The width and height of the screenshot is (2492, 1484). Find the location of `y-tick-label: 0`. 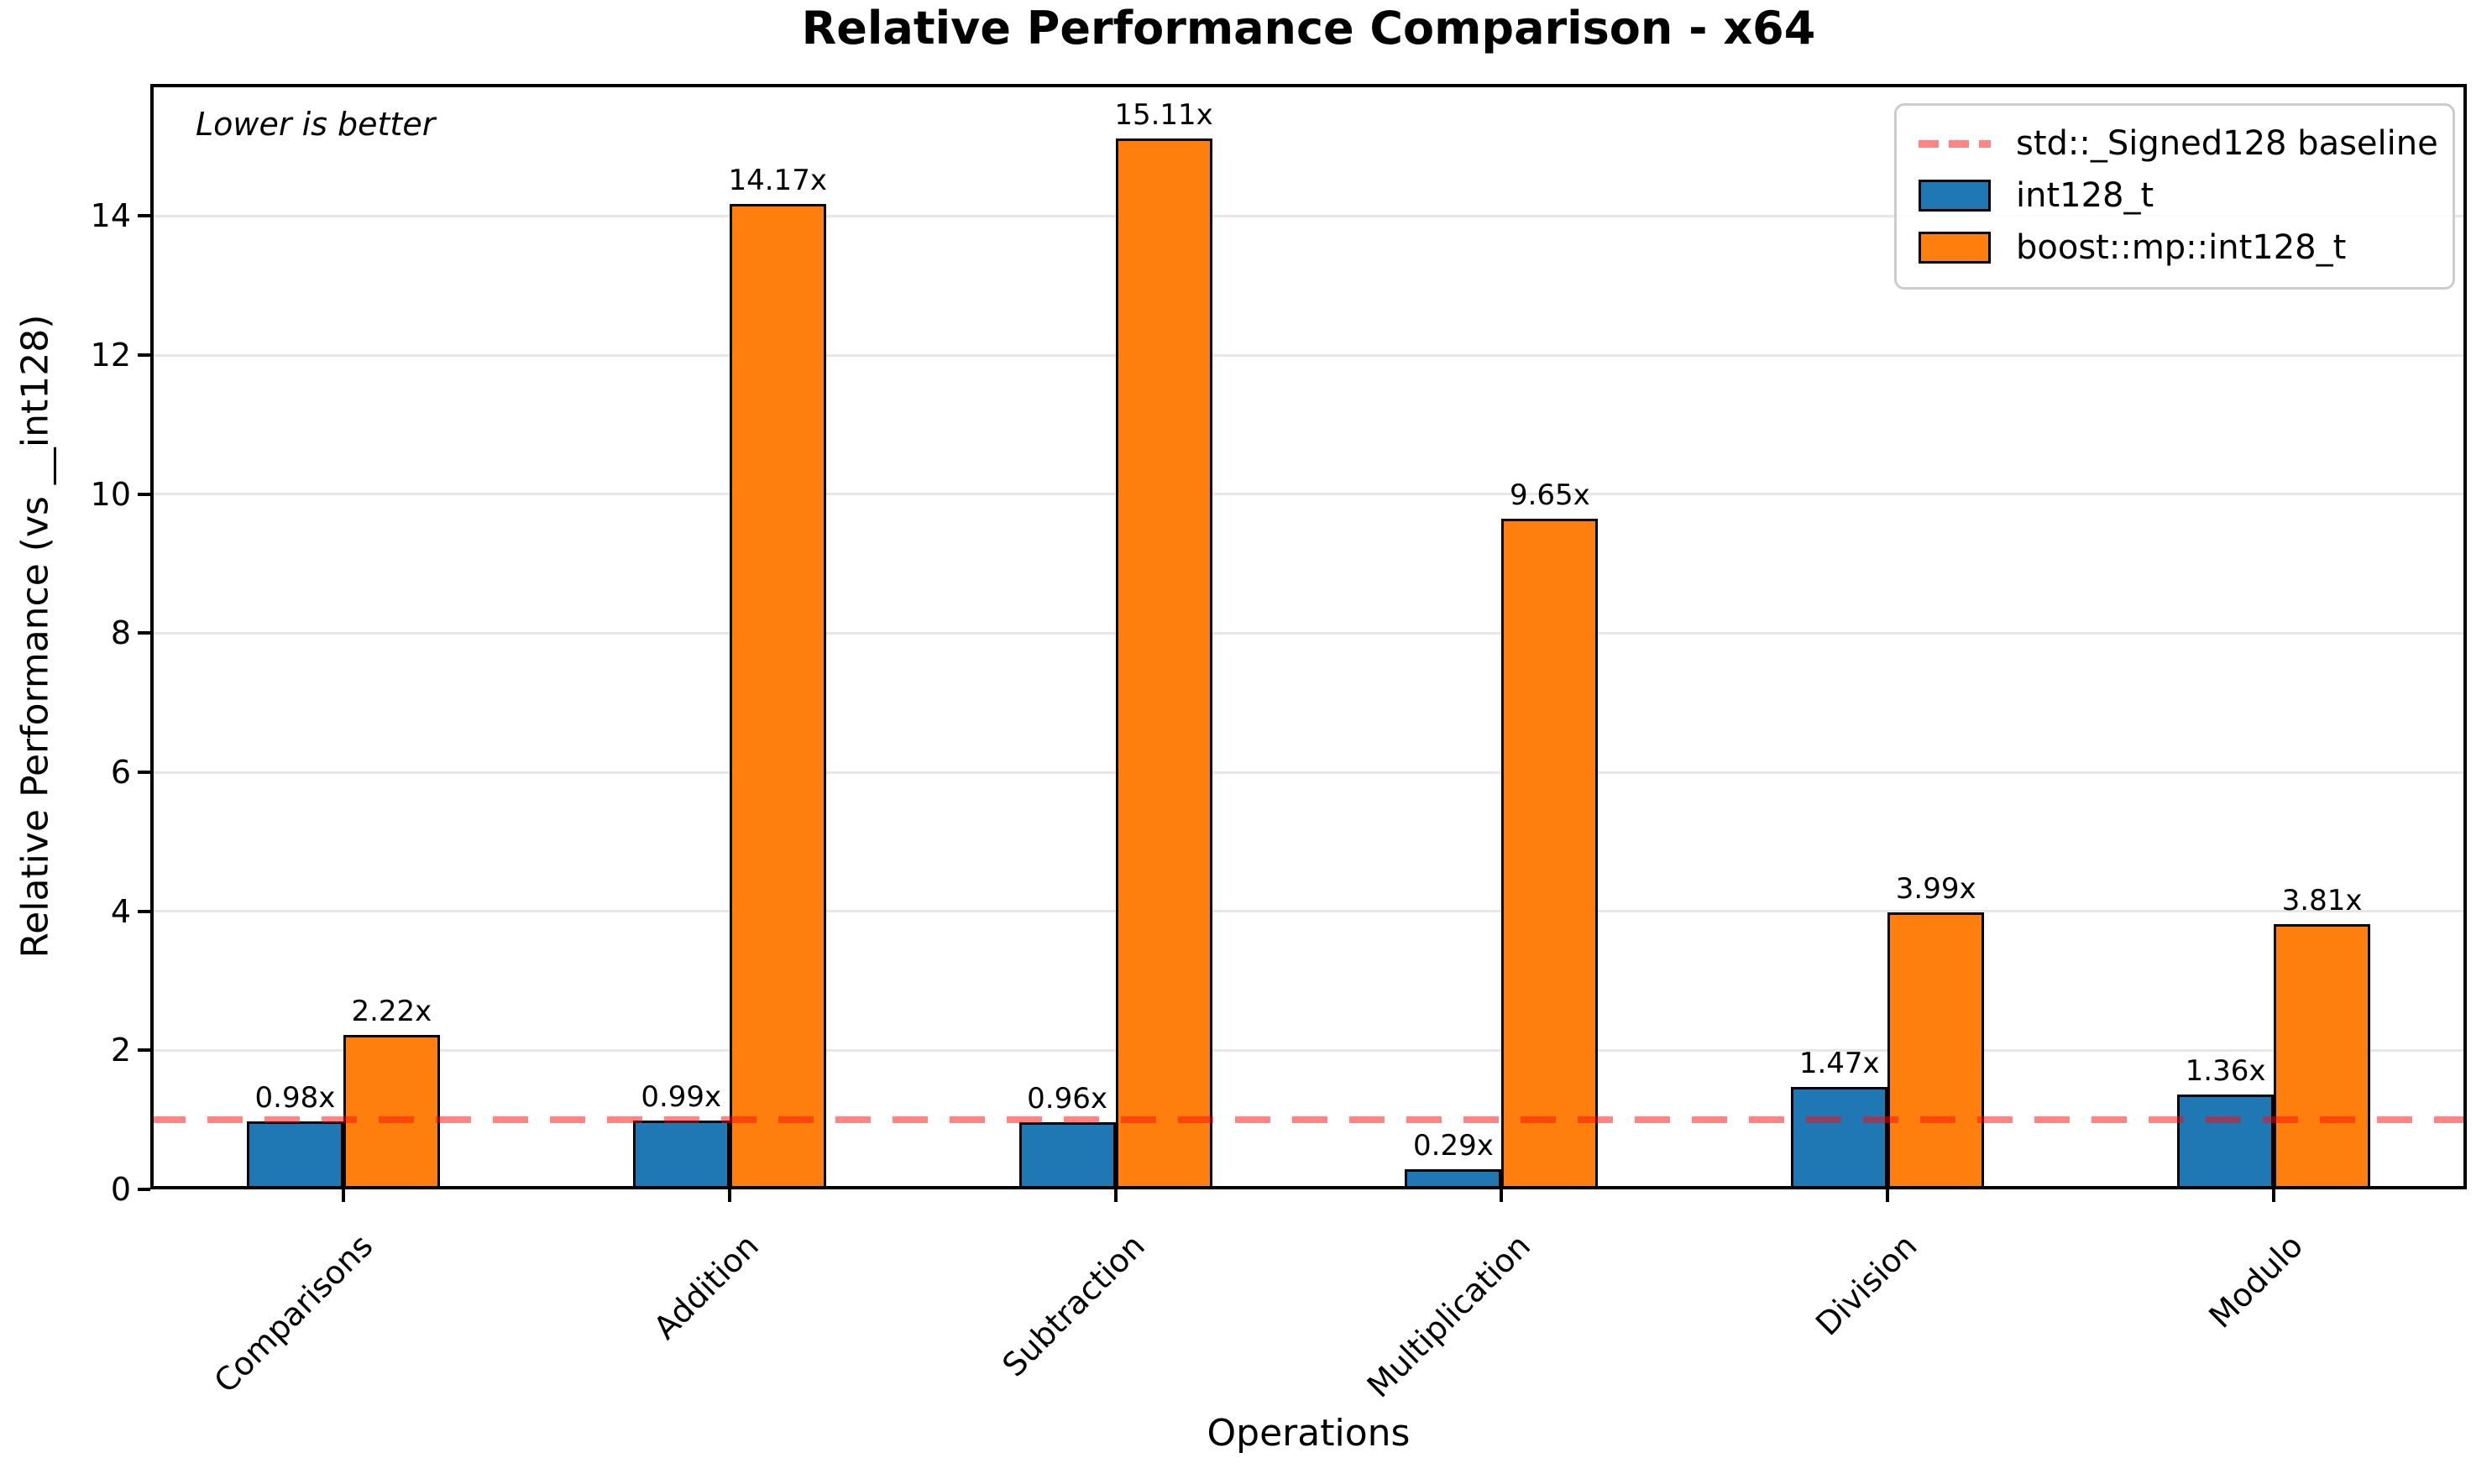

y-tick-label: 0 is located at coordinates (120, 1189).